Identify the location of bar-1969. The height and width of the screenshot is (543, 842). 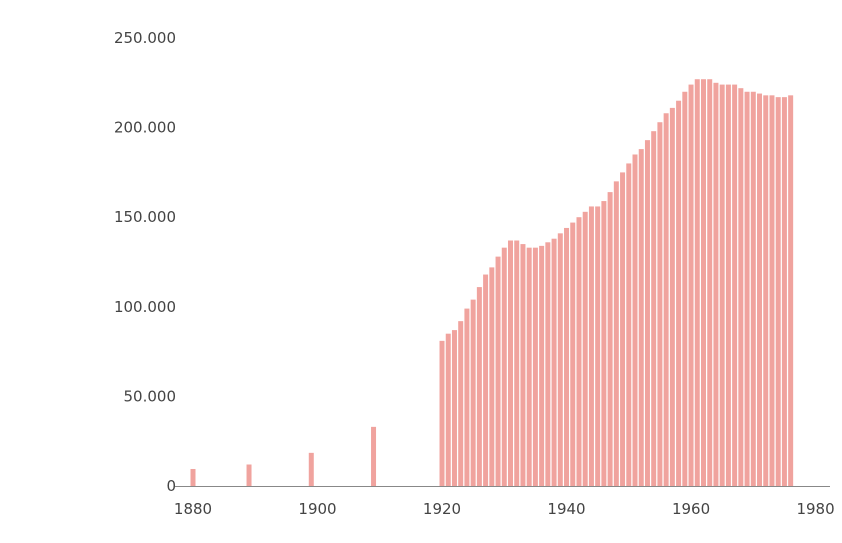
(747, 288).